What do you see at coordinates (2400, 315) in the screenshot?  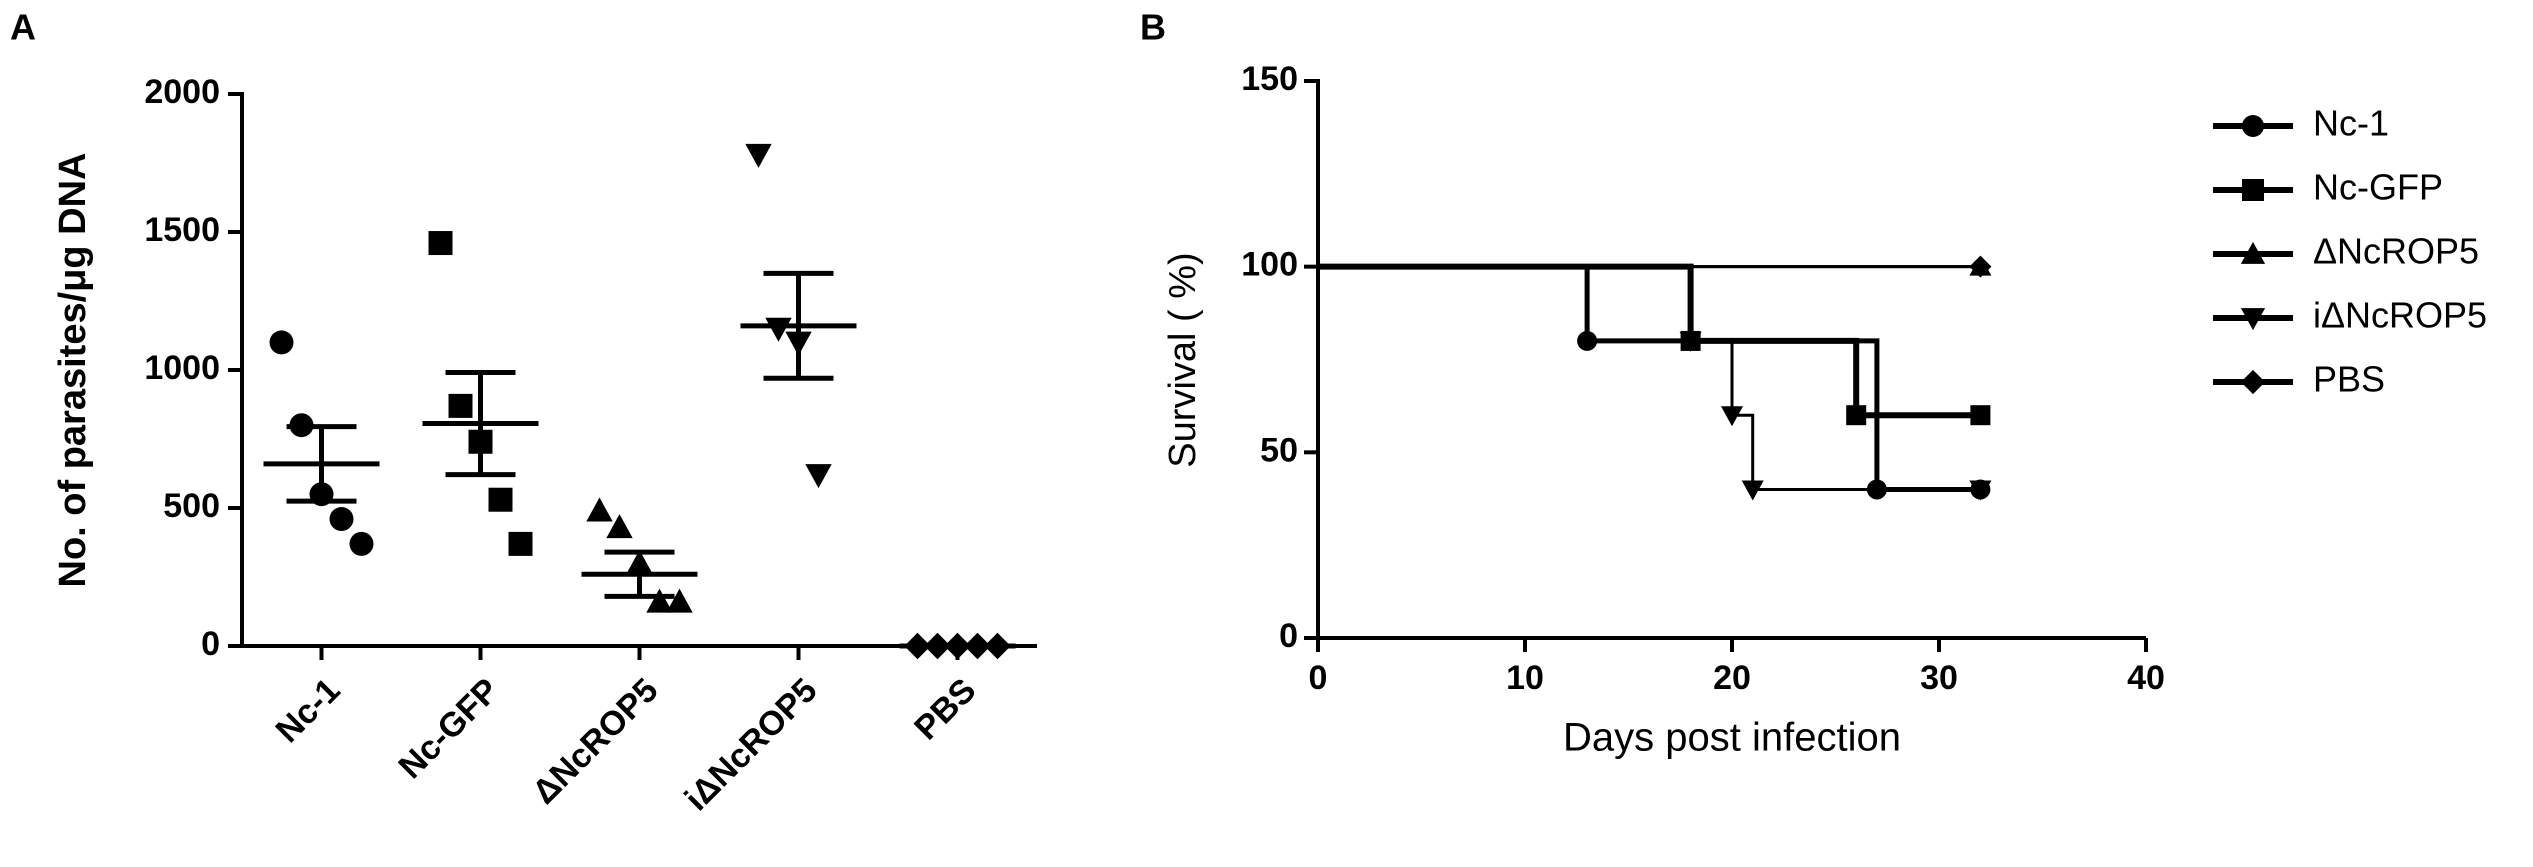 I see `legend-label: iΔNcROP5` at bounding box center [2400, 315].